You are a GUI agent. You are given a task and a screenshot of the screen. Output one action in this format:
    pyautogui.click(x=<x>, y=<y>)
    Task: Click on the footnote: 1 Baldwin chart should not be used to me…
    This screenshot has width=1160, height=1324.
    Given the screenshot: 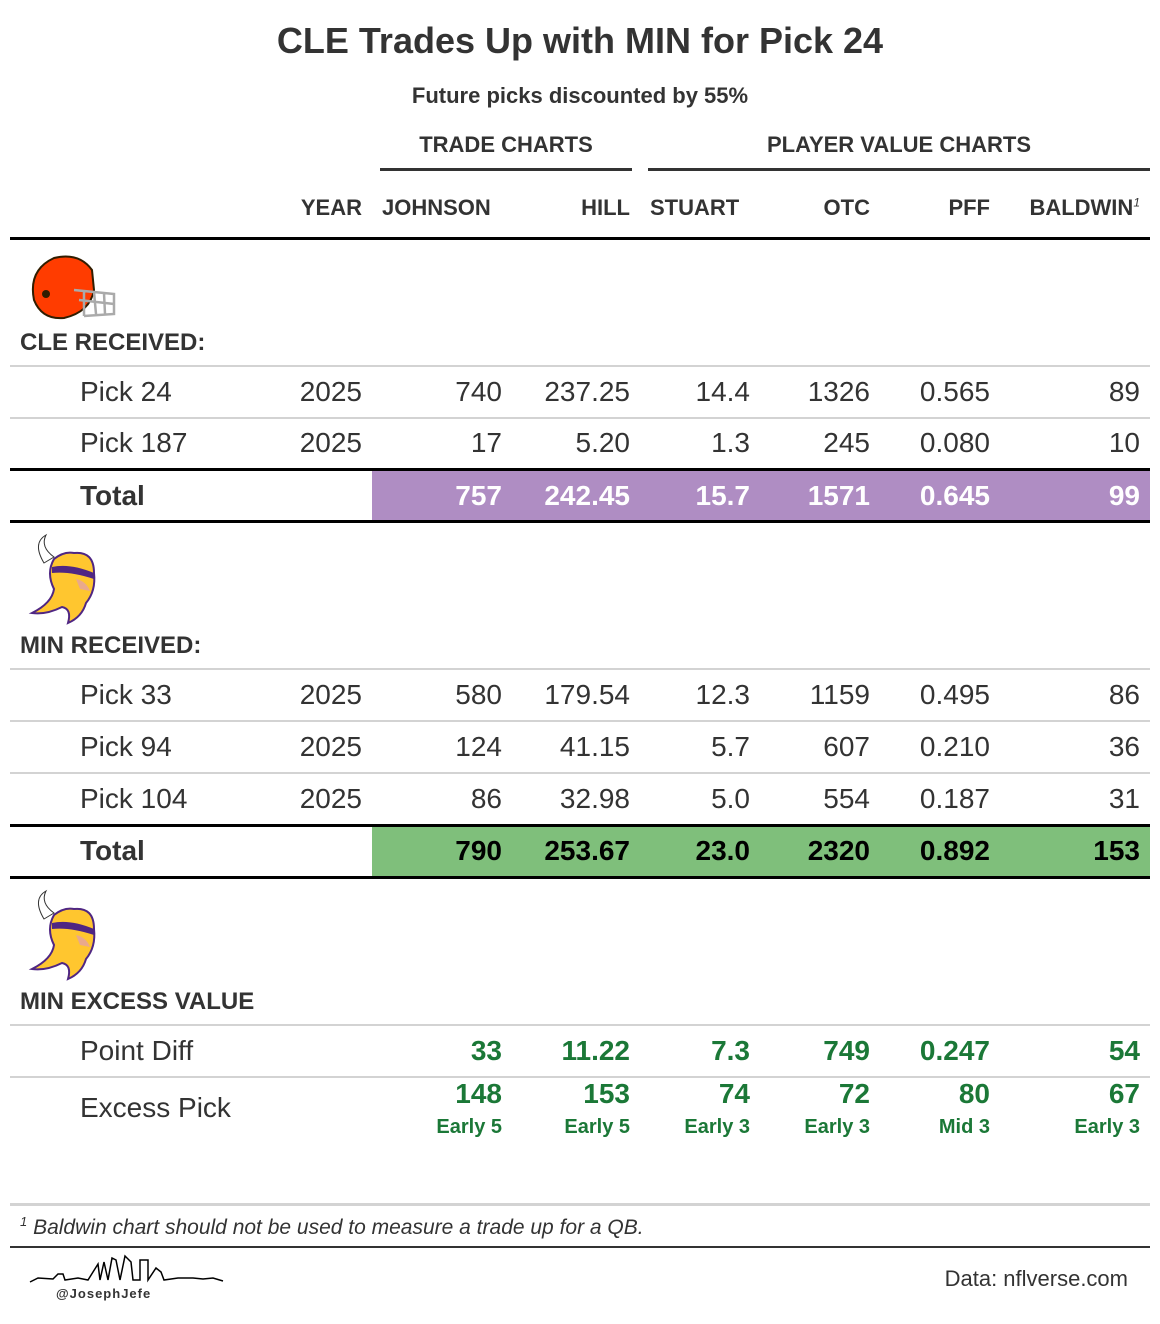 What is the action you would take?
    pyautogui.click(x=580, y=1225)
    